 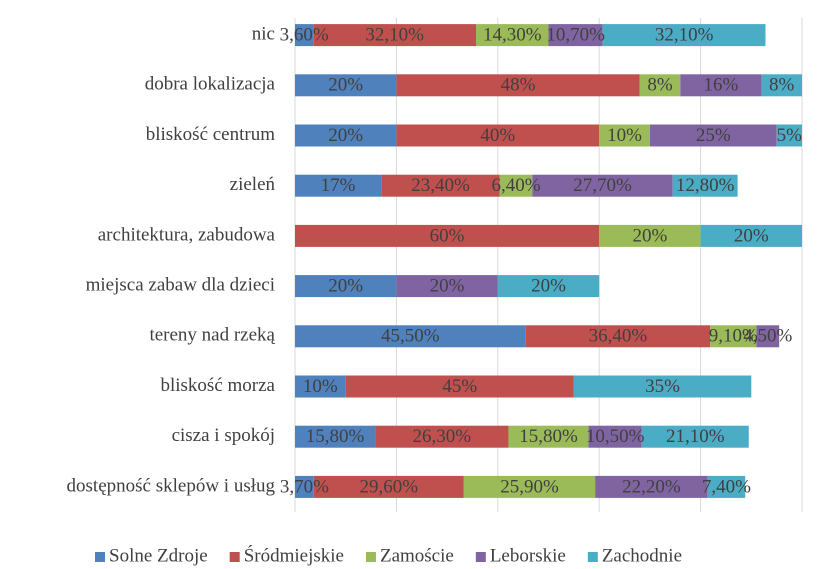 I want to click on data-label: 29,60%, so click(x=389, y=486).